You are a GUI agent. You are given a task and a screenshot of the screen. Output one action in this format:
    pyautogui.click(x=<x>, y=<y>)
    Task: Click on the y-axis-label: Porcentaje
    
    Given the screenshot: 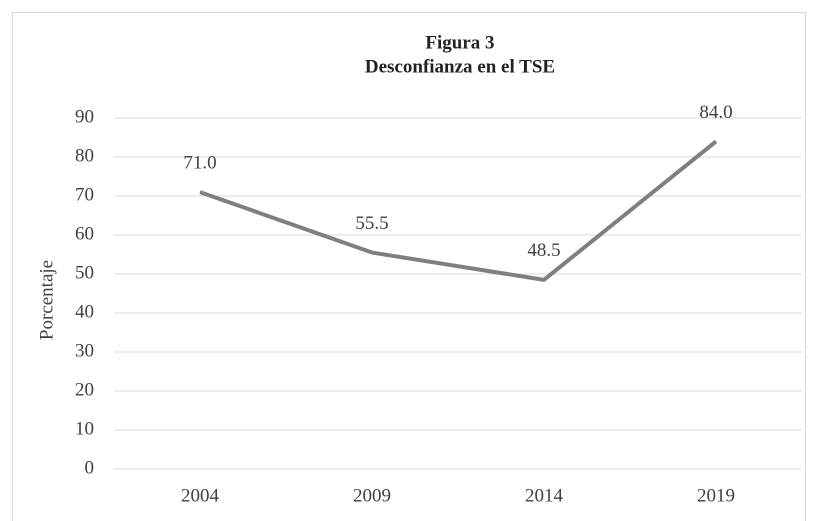 What is the action you would take?
    pyautogui.click(x=46, y=300)
    